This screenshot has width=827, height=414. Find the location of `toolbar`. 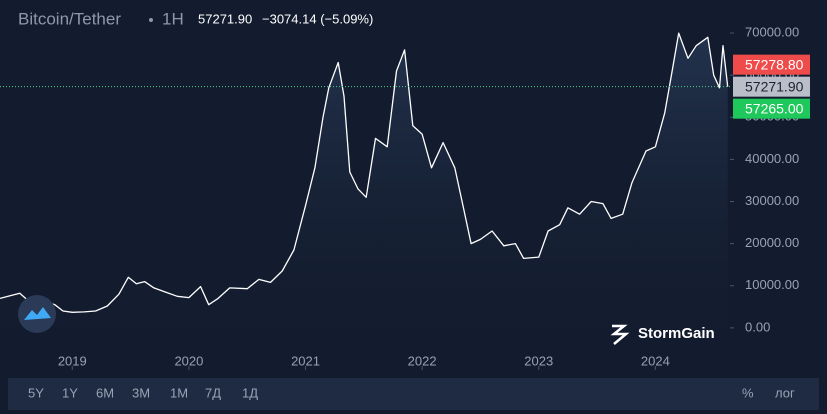

toolbar is located at coordinates (413, 394).